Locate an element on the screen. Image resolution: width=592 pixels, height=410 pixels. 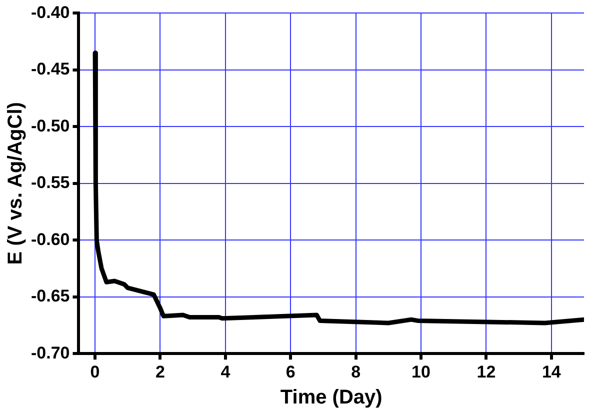
y-tick-label: -0.65 is located at coordinates (50, 296).